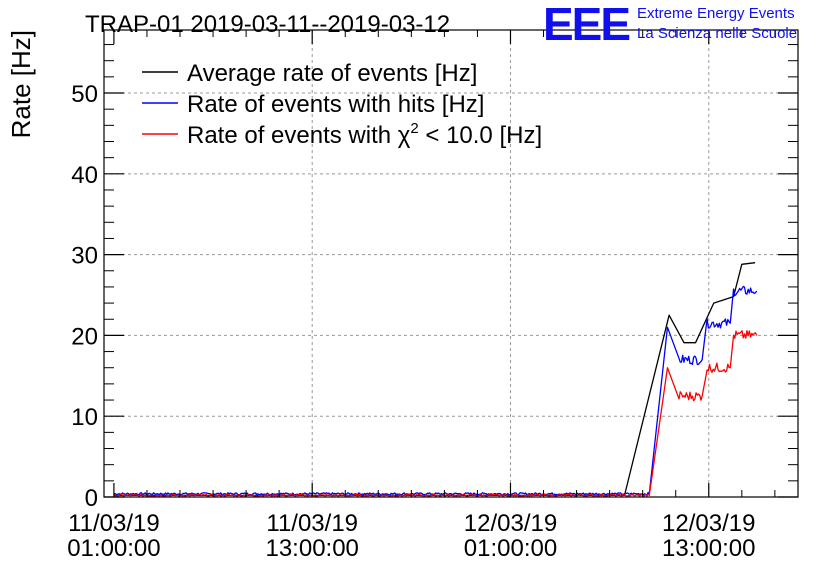 This screenshot has width=836, height=572. I want to click on legend-chi2-suffix: < 10.0 [Hz], so click(480, 135).